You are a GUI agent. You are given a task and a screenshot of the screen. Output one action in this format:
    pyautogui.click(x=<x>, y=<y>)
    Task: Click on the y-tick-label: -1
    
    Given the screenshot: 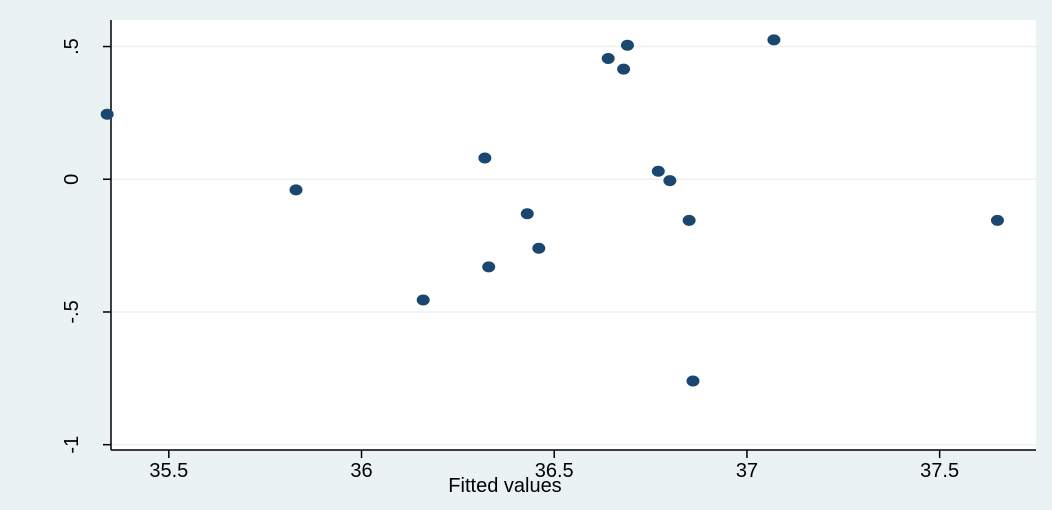 What is the action you would take?
    pyautogui.click(x=72, y=445)
    